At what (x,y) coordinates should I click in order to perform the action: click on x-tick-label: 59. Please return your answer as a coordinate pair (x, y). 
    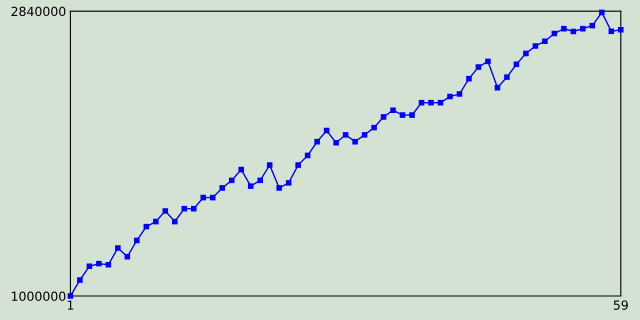
    Looking at the image, I should click on (621, 305).